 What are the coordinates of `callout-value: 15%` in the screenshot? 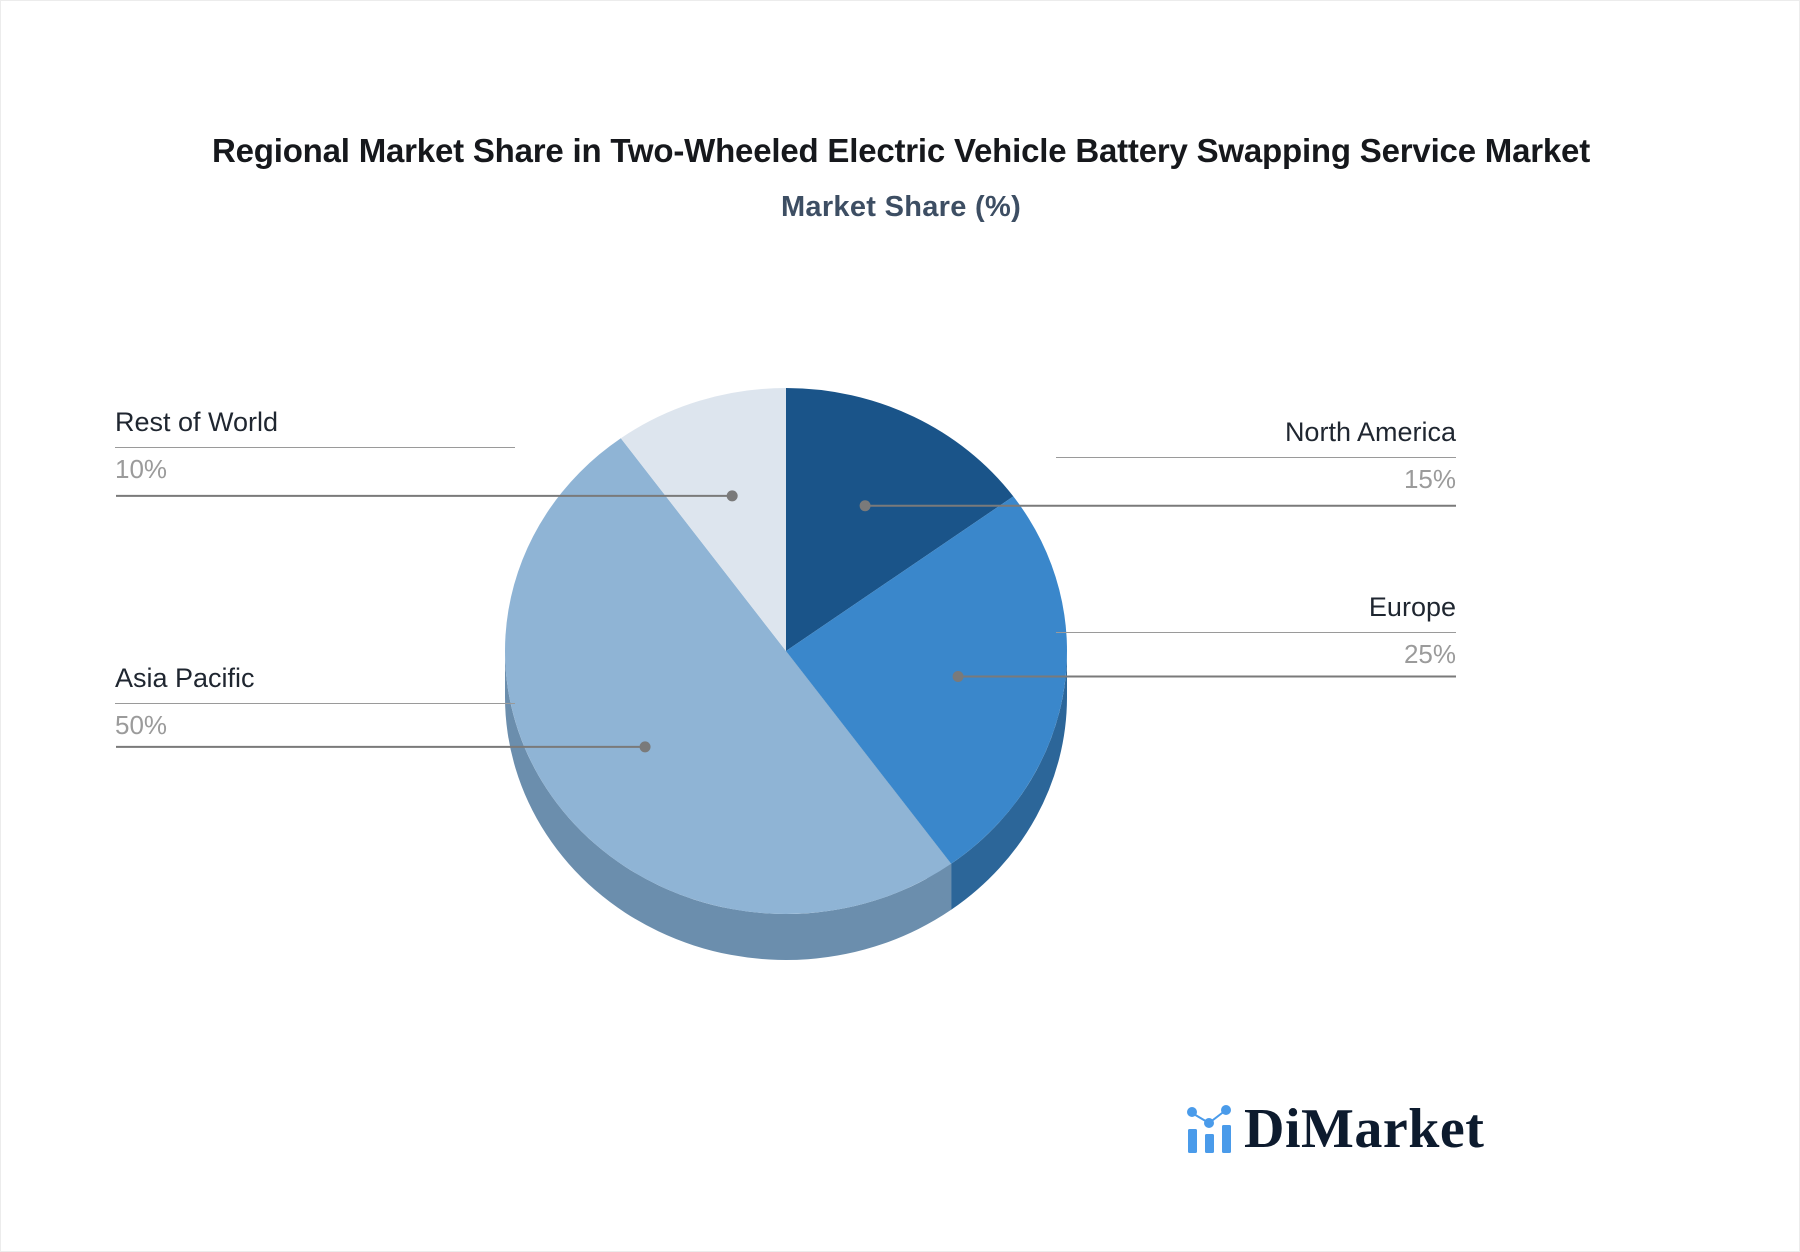 It's located at (1429, 479).